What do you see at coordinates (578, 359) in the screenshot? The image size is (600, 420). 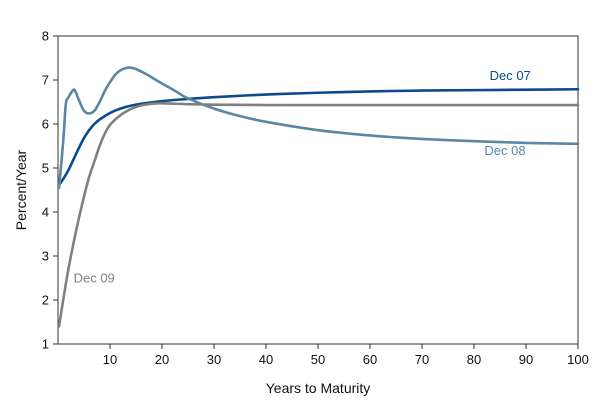 I see `x-tick-label: 100` at bounding box center [578, 359].